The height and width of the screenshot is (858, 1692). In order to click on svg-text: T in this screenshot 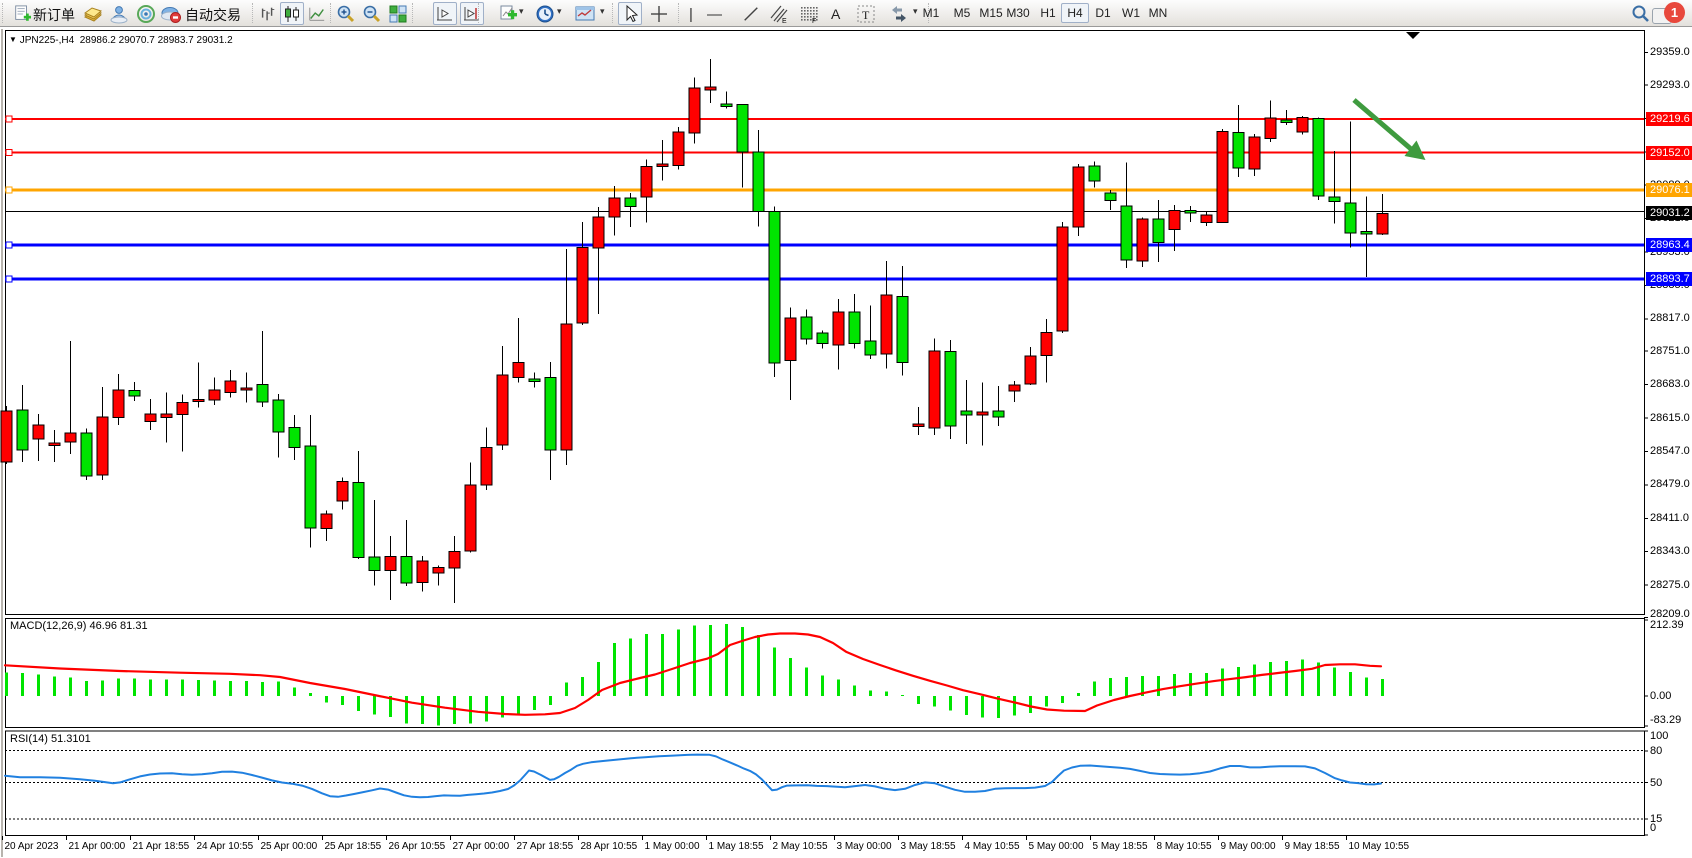, I will do `click(866, 15)`.